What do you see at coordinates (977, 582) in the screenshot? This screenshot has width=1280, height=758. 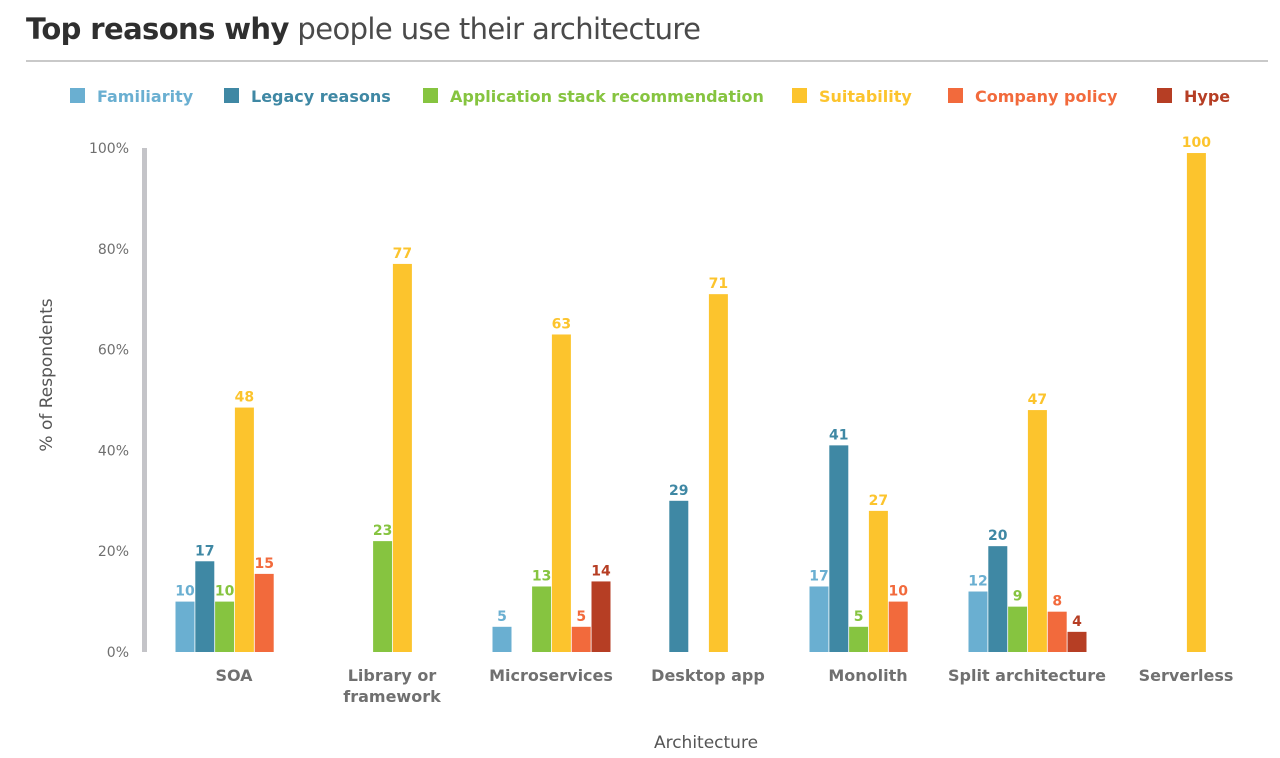 I see `data-label: 12` at bounding box center [977, 582].